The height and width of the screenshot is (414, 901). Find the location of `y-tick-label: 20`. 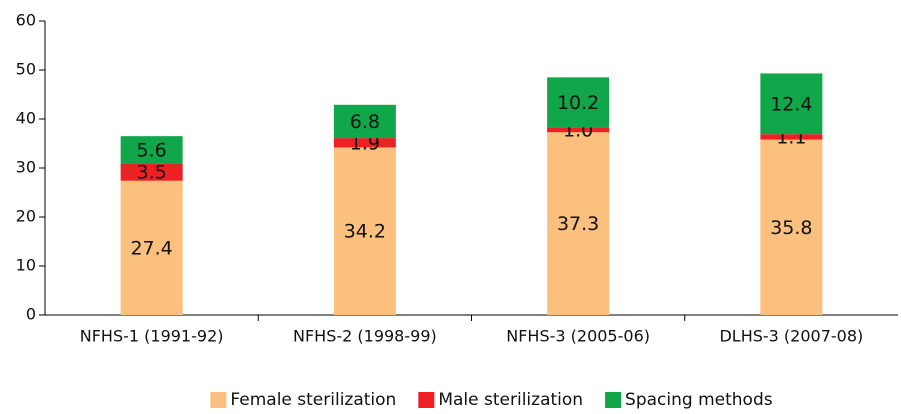

y-tick-label: 20 is located at coordinates (26, 216).